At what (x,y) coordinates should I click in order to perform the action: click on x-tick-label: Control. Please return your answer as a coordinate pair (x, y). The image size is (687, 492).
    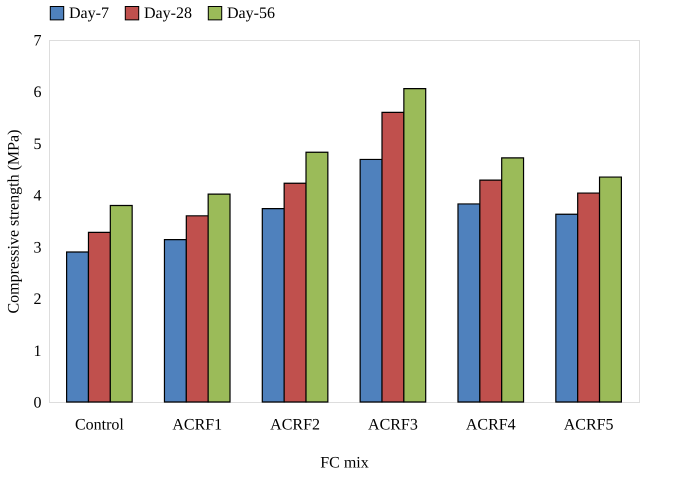
    Looking at the image, I should click on (99, 425).